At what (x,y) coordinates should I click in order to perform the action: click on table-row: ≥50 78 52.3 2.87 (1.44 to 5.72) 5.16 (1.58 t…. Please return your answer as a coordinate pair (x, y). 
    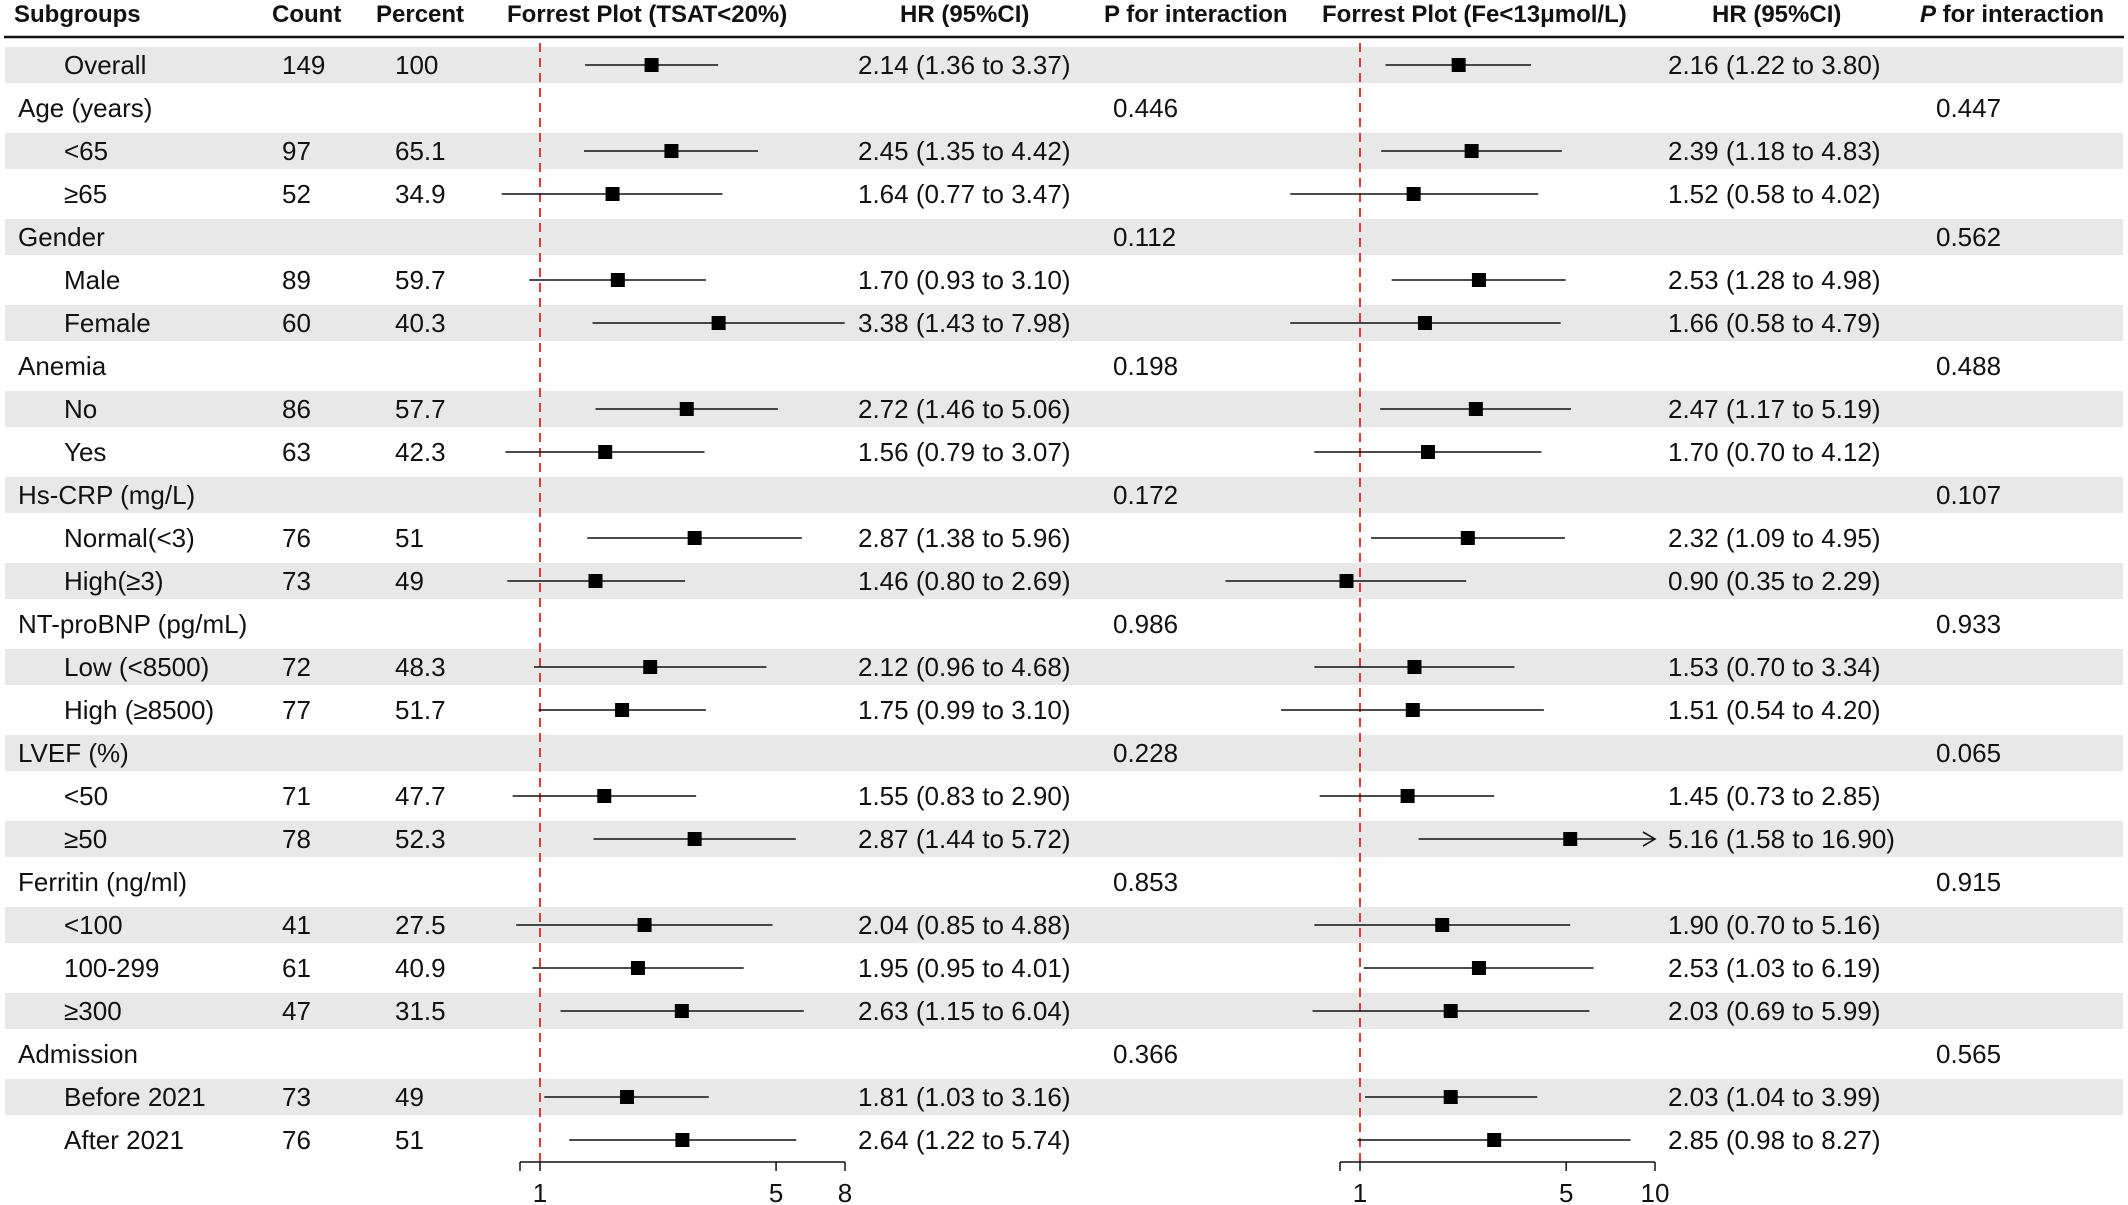
    Looking at the image, I should click on (1064, 839).